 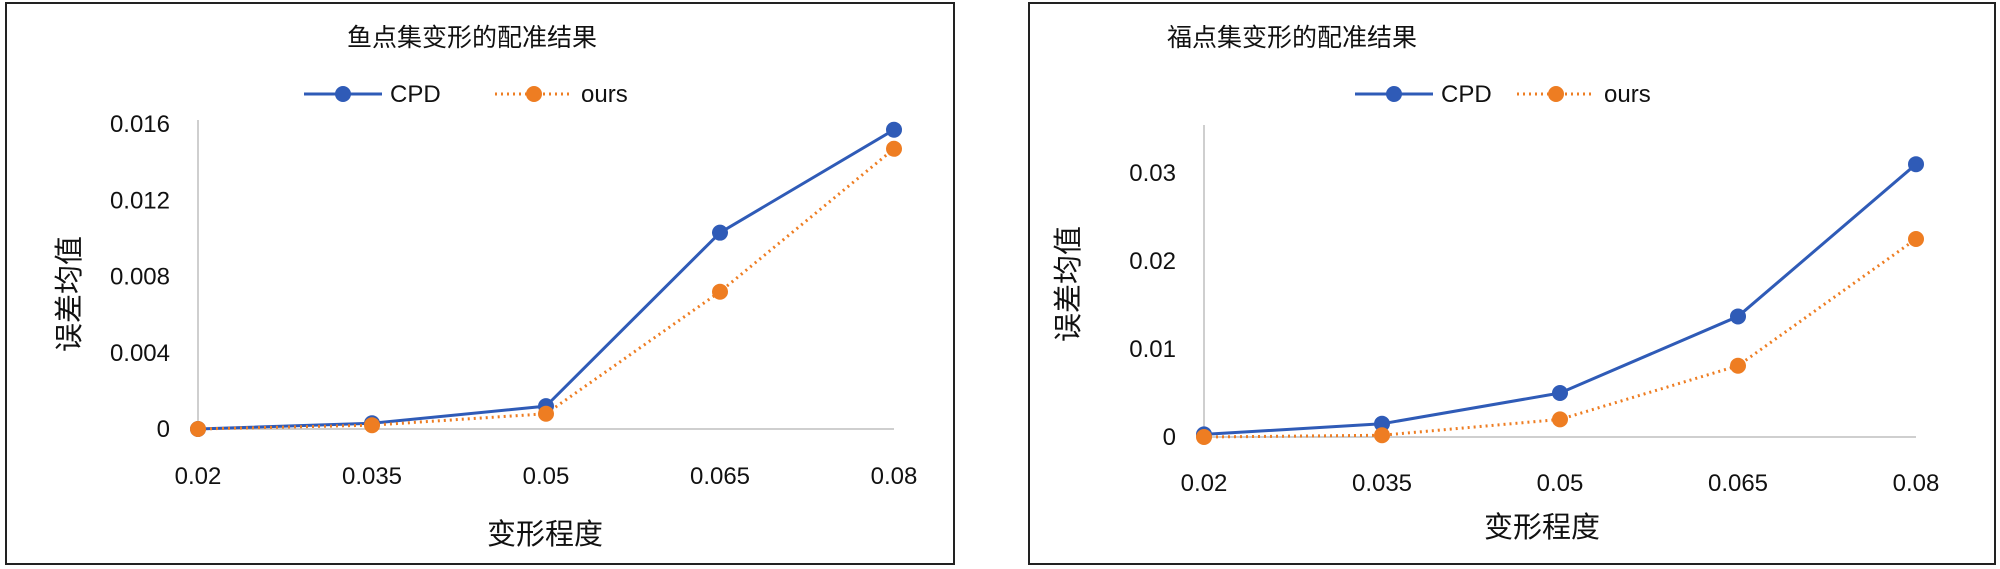 What do you see at coordinates (472, 37) in the screenshot?
I see `chart-title: 鱼点集变形的配准结果` at bounding box center [472, 37].